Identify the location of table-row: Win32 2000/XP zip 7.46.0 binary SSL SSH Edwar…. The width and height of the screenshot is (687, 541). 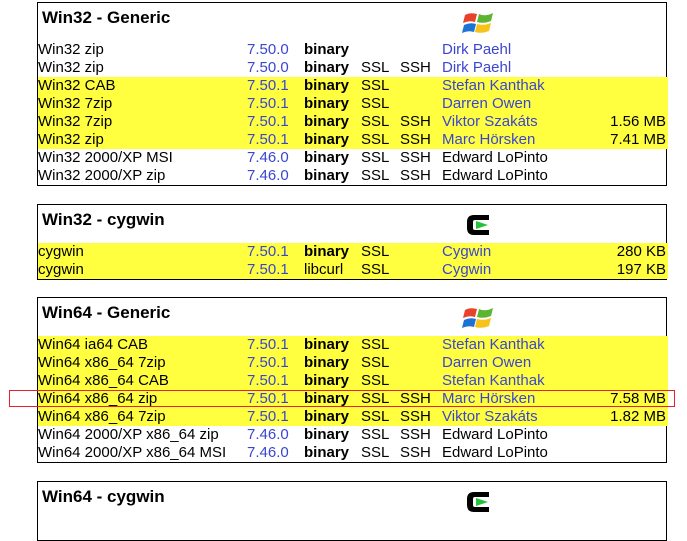
(353, 176).